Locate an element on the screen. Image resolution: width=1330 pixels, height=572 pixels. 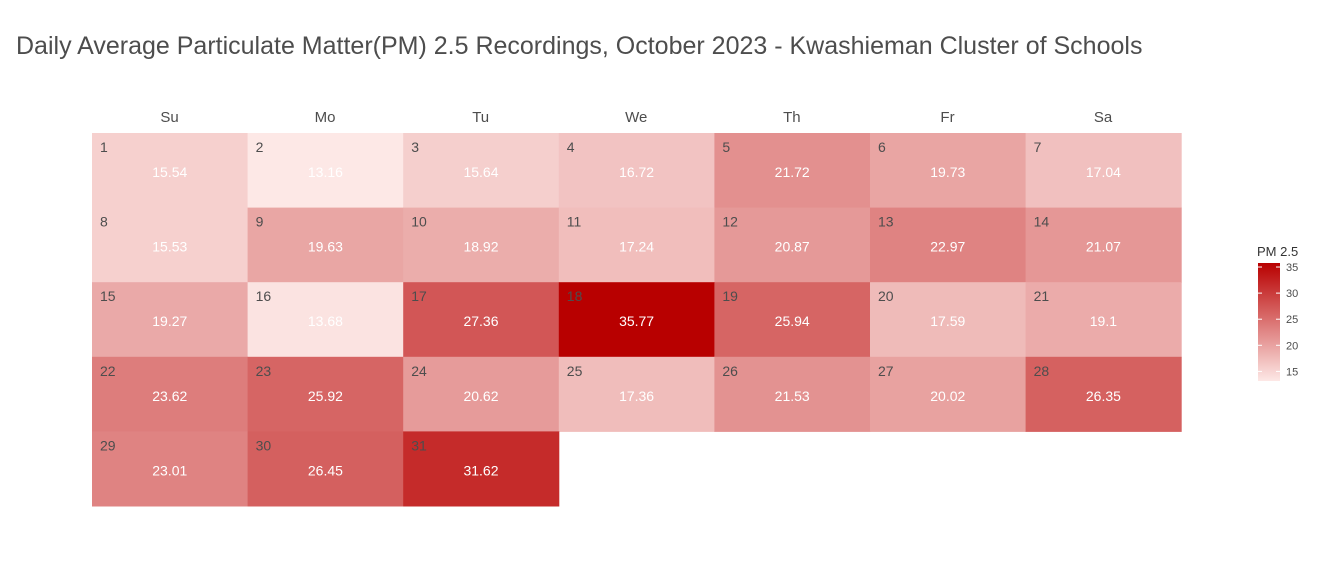
calendar-cell: 12 20.87 is located at coordinates (792, 245).